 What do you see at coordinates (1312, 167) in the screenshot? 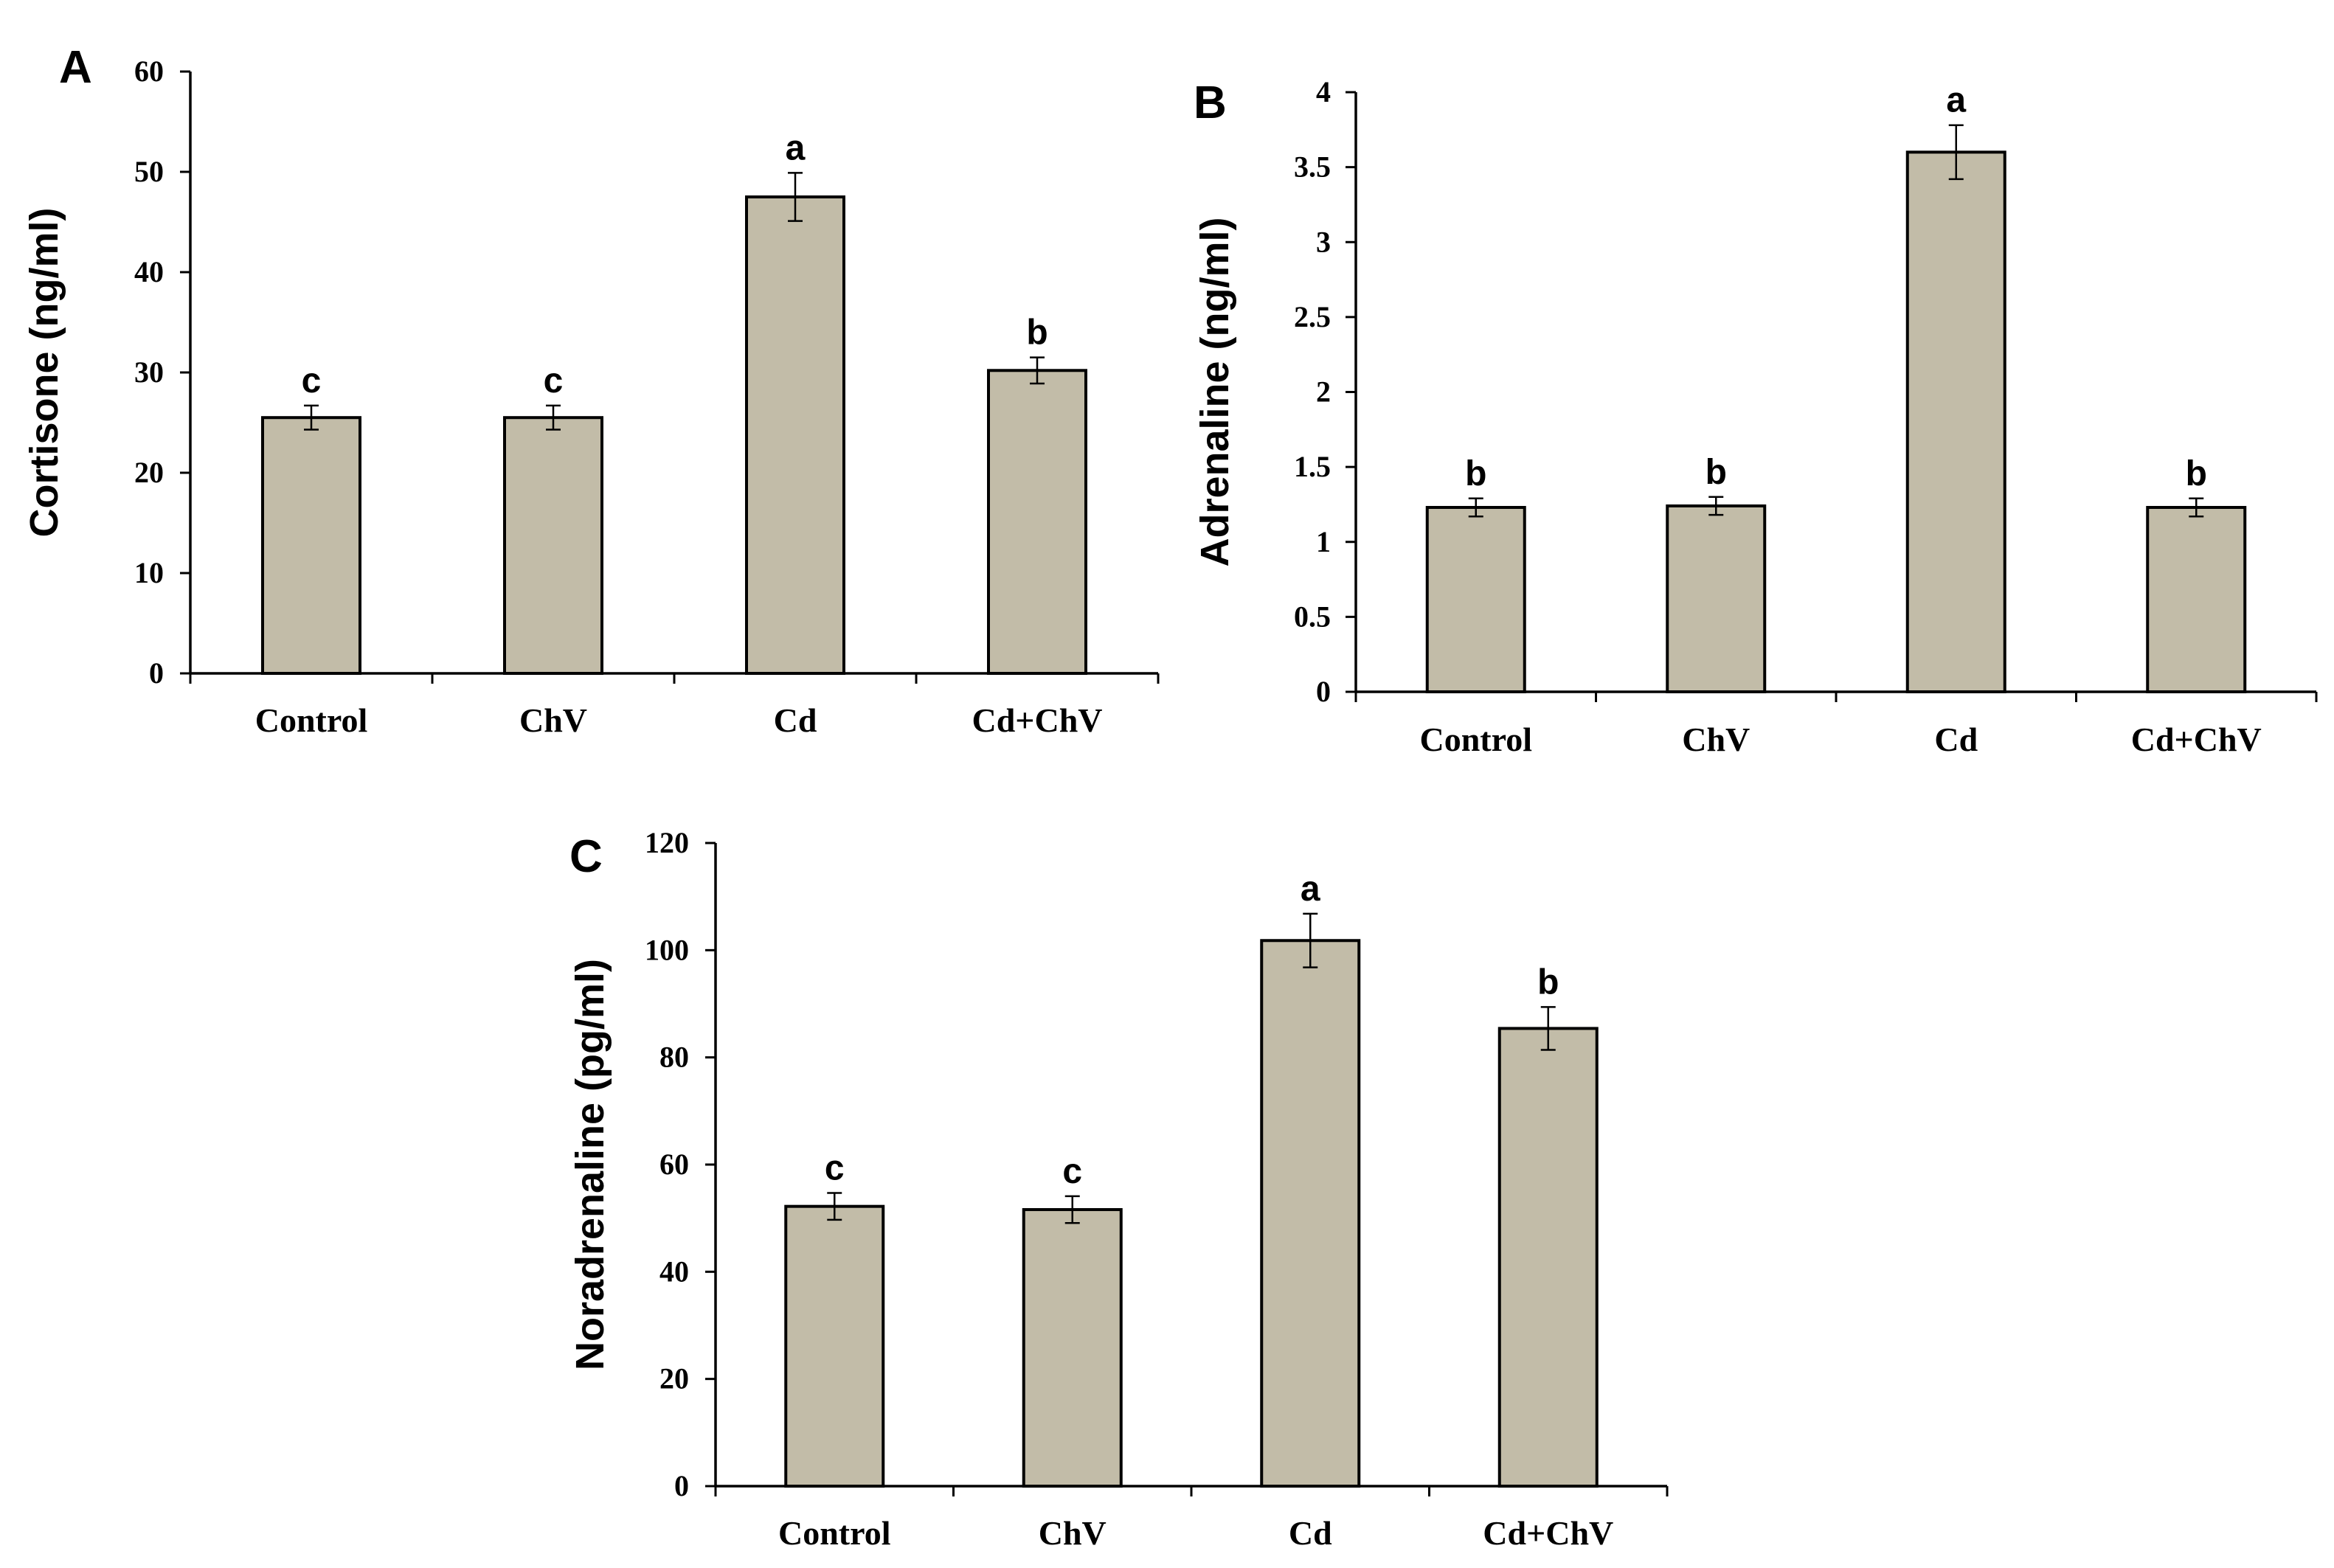
I see `y-tick-label: 3.5` at bounding box center [1312, 167].